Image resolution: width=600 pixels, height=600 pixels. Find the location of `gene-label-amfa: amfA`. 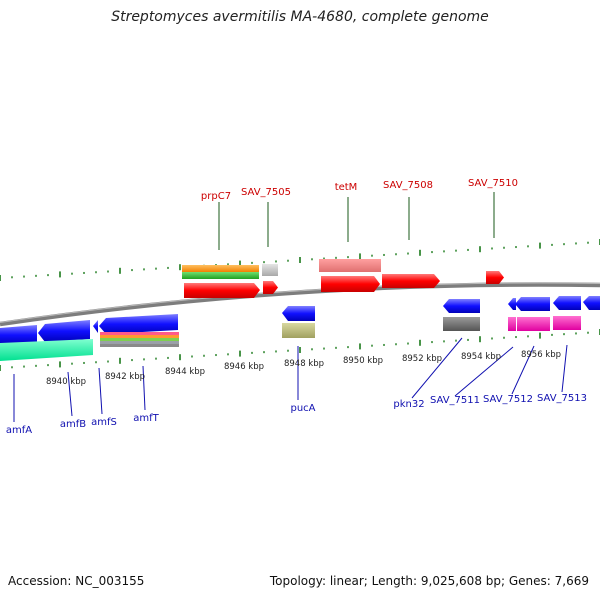

gene-label-amfa: amfA is located at coordinates (19, 430).